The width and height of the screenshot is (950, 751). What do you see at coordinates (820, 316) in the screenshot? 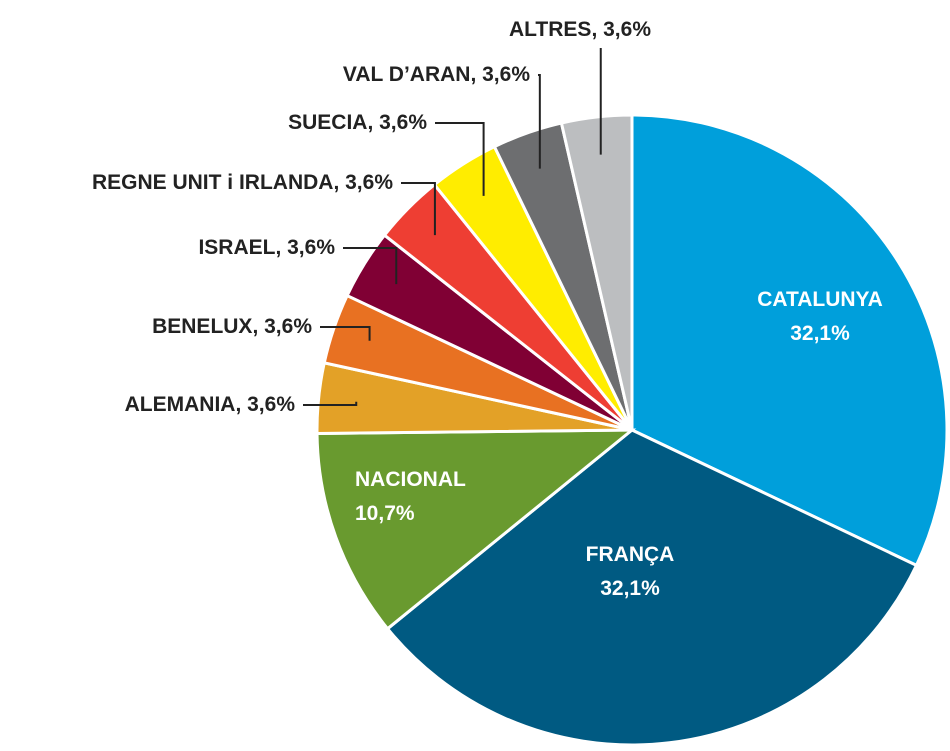
I see `slice-label: CATALUNYA 32,1%` at bounding box center [820, 316].